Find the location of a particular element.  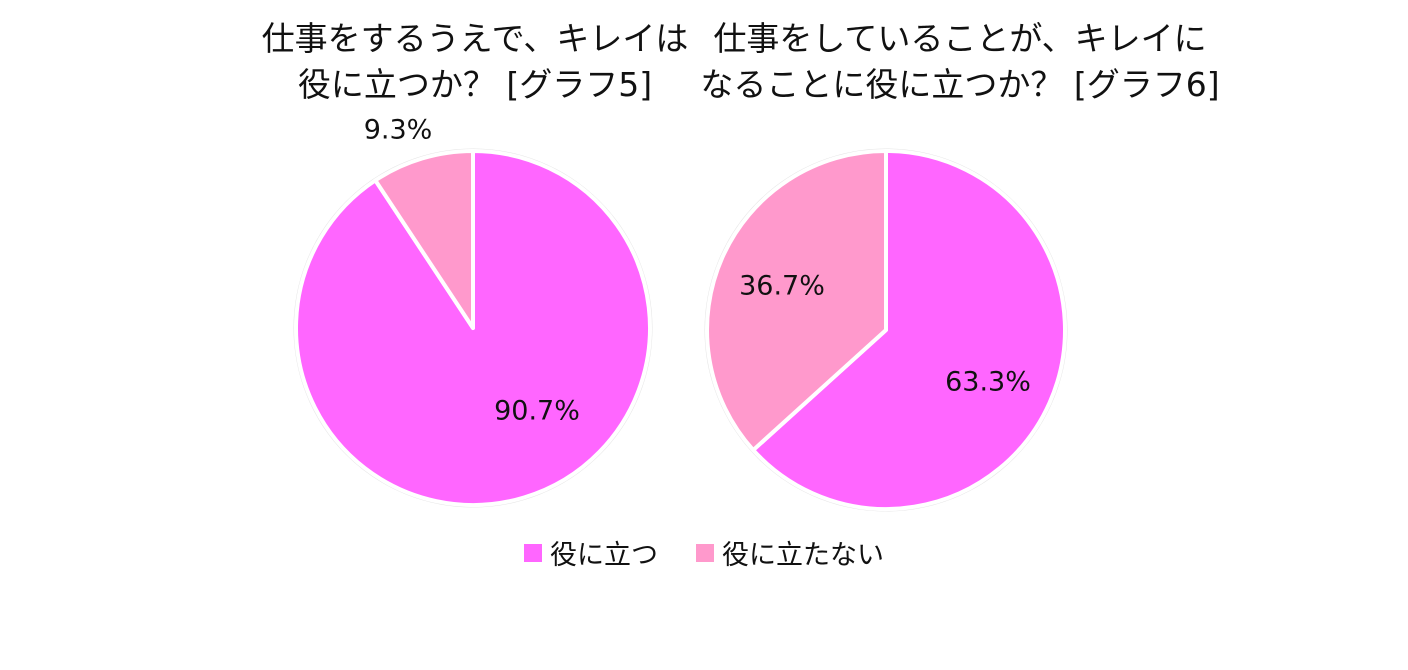

pie-slice-graph6-useful is located at coordinates (909, 330).